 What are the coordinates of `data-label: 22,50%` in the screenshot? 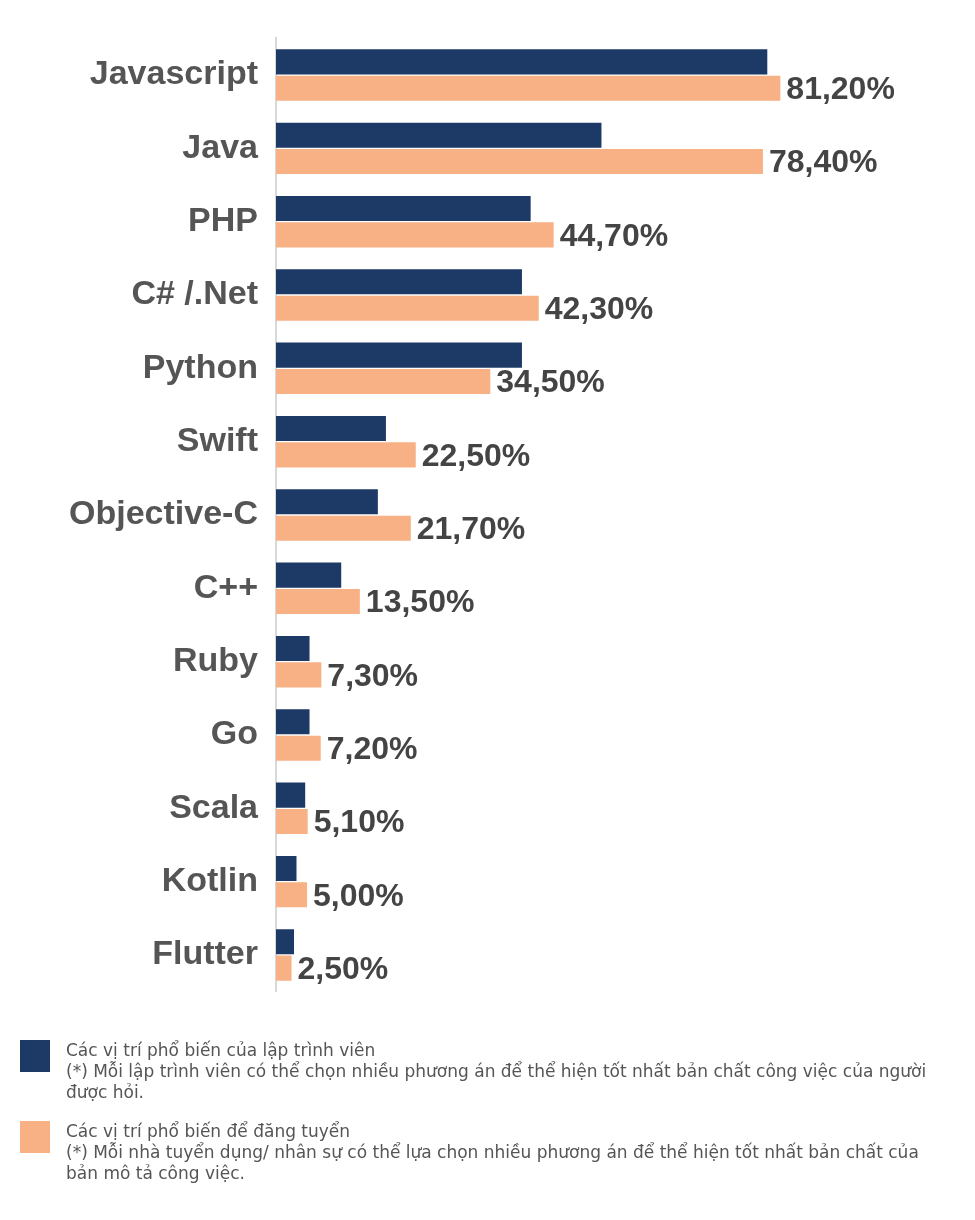 It's located at (476, 454).